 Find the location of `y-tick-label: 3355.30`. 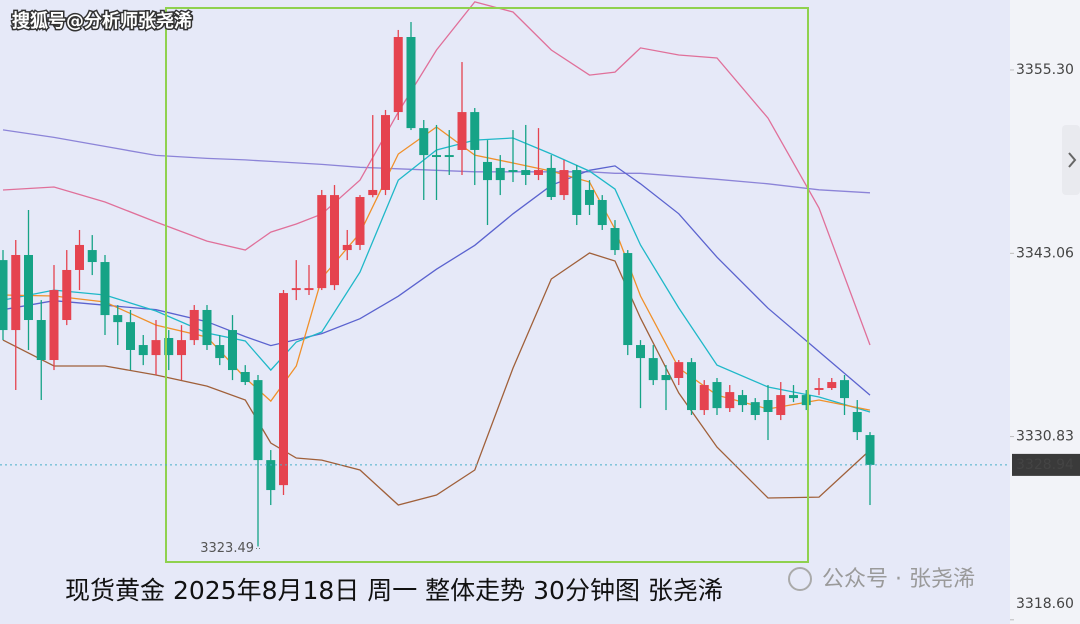

y-tick-label: 3355.30 is located at coordinates (1045, 70).